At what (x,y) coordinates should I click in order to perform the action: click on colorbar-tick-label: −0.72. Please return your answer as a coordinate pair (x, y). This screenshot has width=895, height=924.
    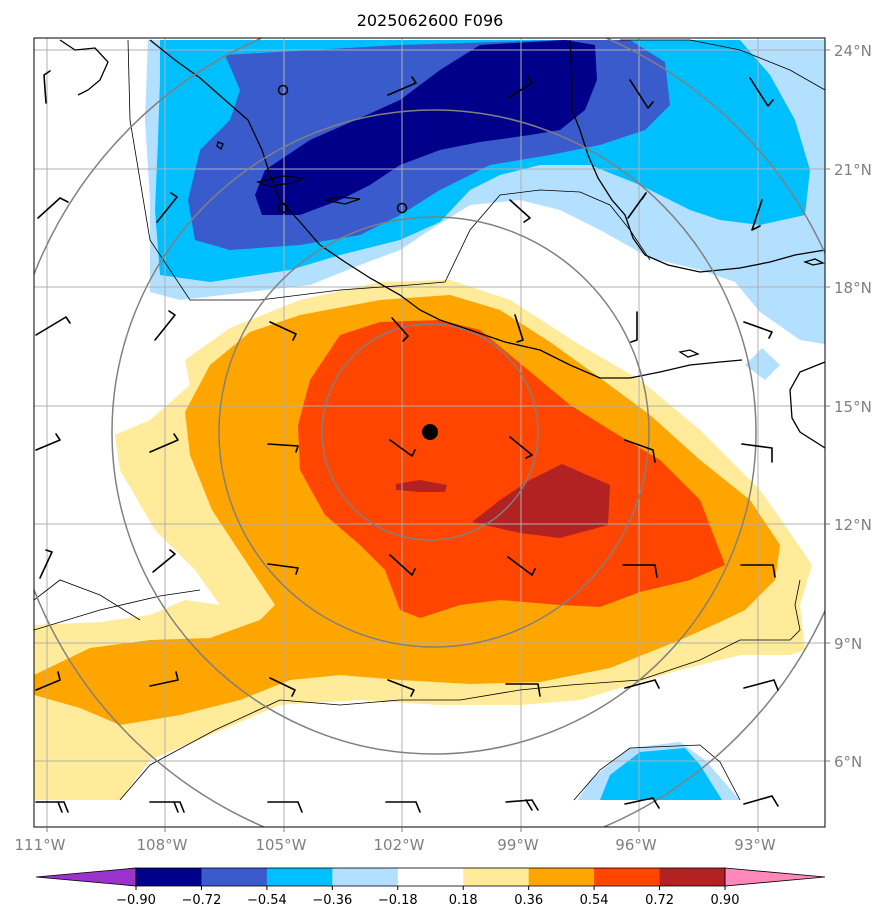
    Looking at the image, I should click on (202, 900).